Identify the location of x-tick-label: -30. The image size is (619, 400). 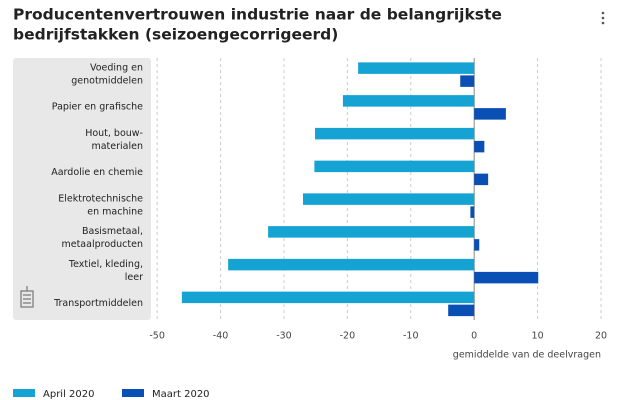
(284, 336).